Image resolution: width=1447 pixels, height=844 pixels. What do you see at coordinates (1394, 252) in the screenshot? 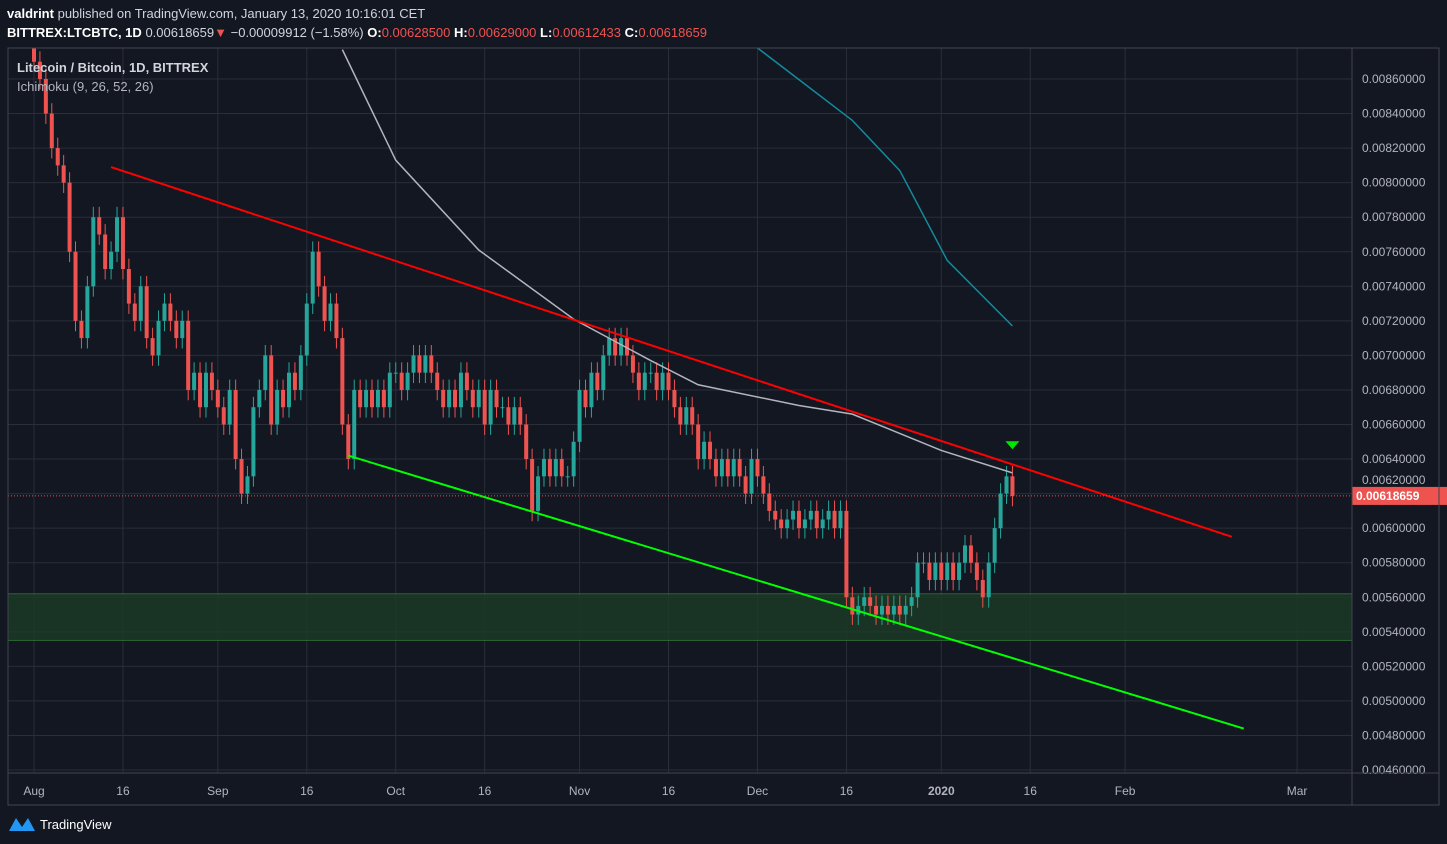
I see `y-tick-label: 0.00760000` at bounding box center [1394, 252].